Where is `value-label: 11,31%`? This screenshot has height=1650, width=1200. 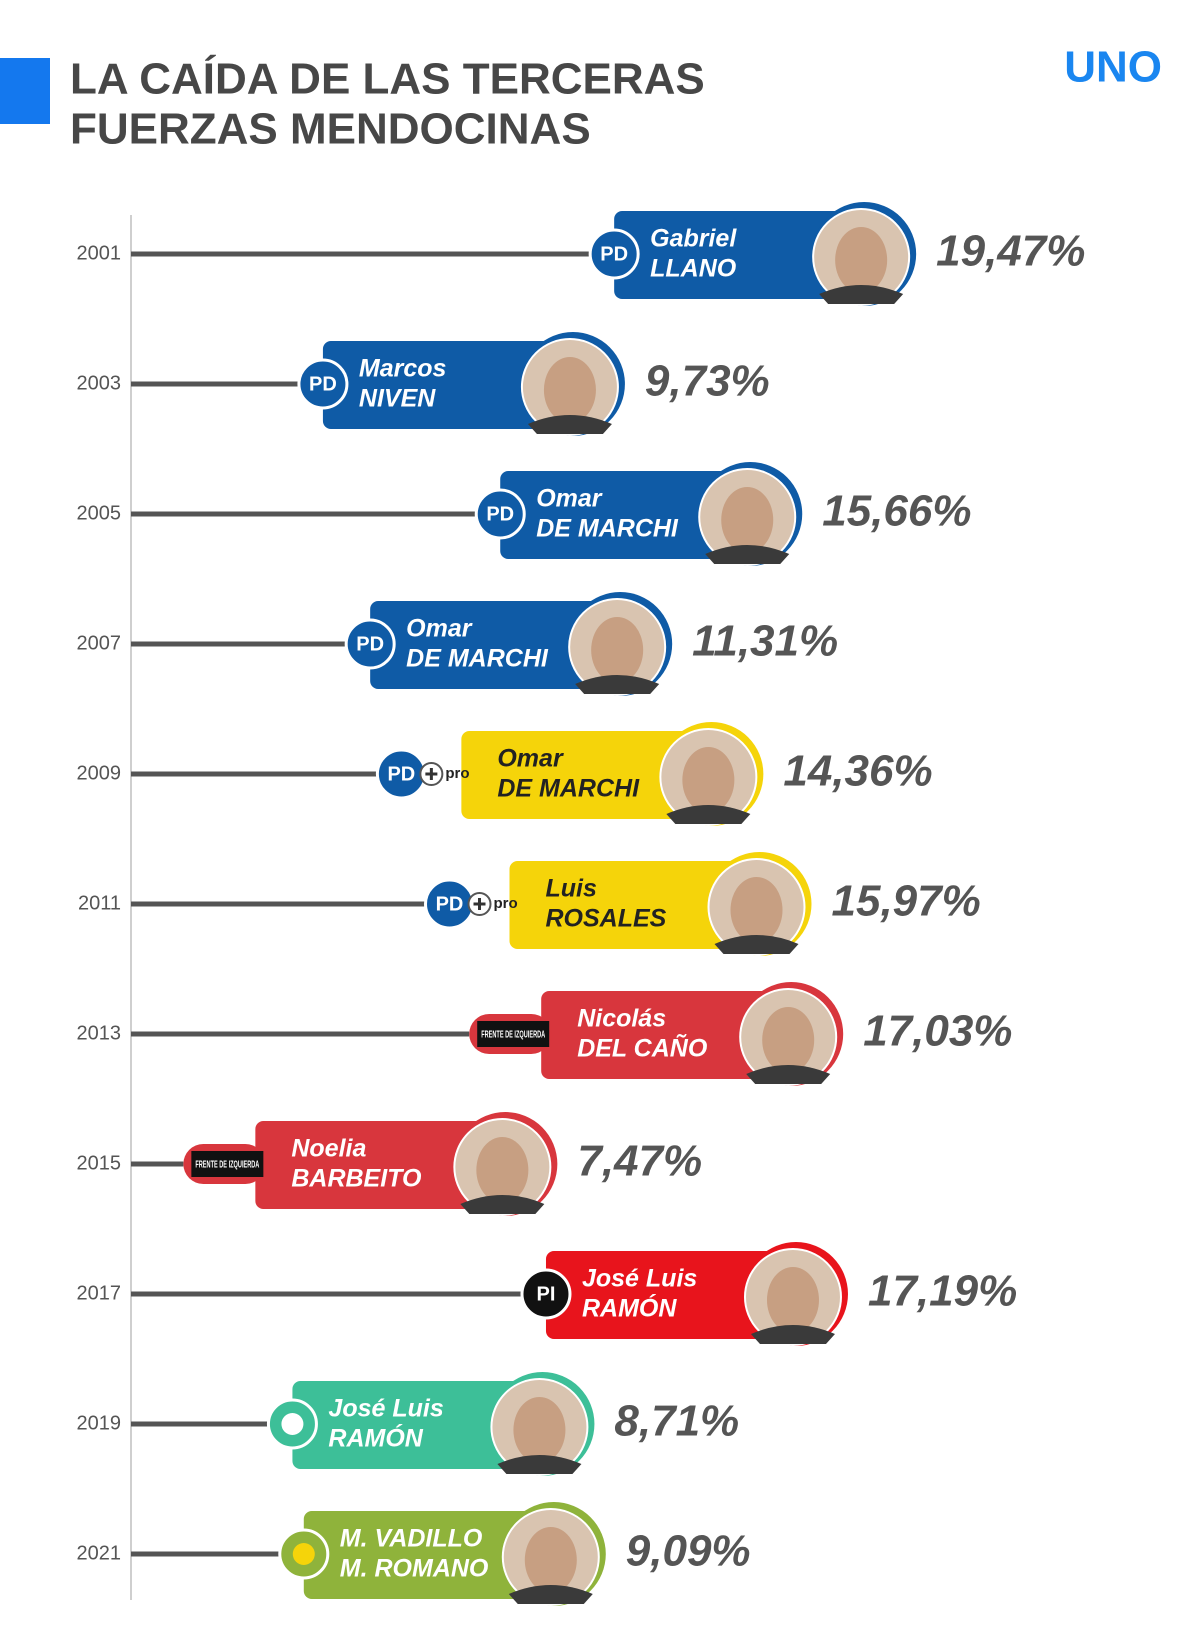
value-label: 11,31% is located at coordinates (765, 641).